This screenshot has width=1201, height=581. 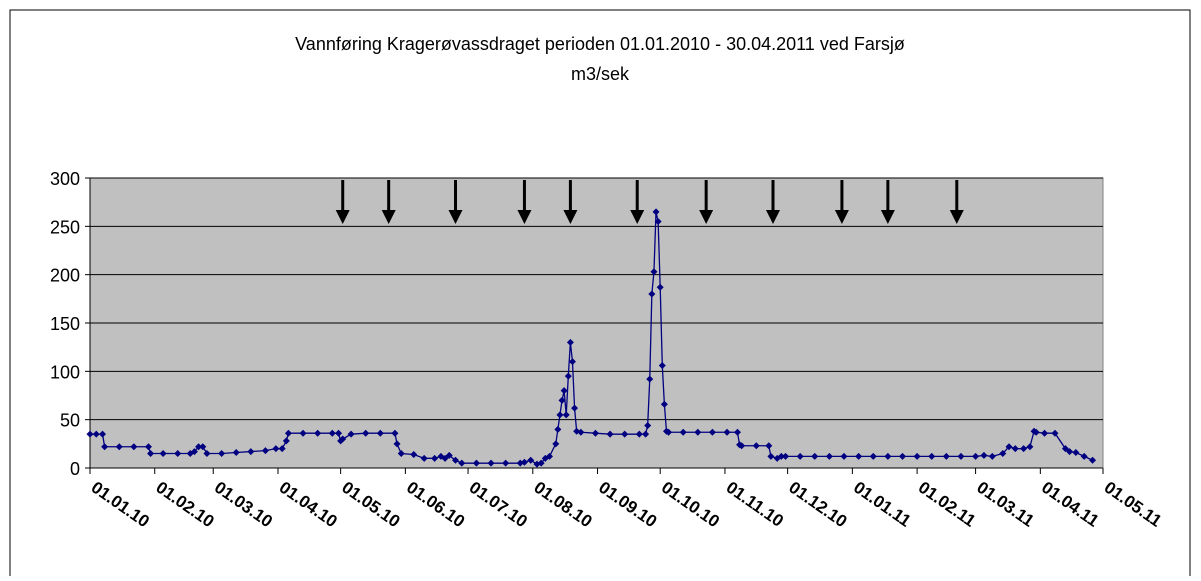 I want to click on y-tick-label: 0, so click(x=75, y=469).